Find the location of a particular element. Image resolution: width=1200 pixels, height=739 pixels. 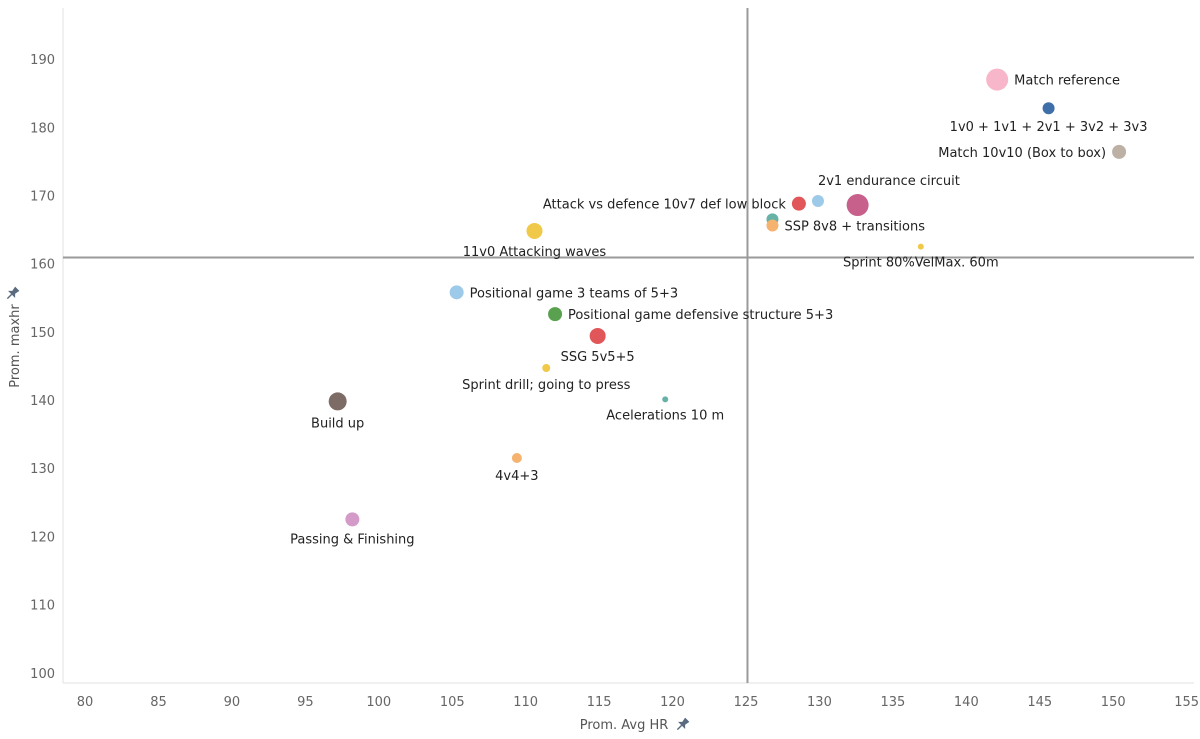

x-tick-label: 95 is located at coordinates (305, 702).